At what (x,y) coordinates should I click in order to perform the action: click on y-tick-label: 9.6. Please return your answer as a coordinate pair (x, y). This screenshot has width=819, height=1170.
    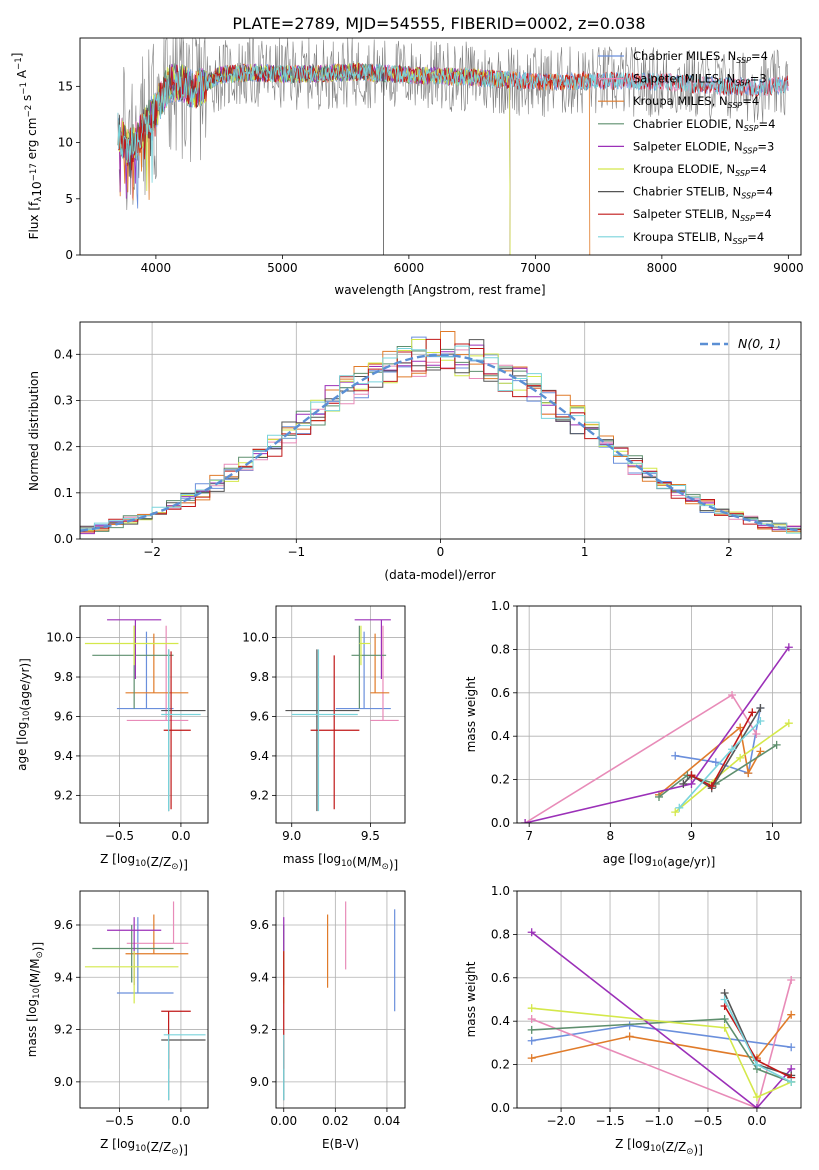
    Looking at the image, I should click on (63, 925).